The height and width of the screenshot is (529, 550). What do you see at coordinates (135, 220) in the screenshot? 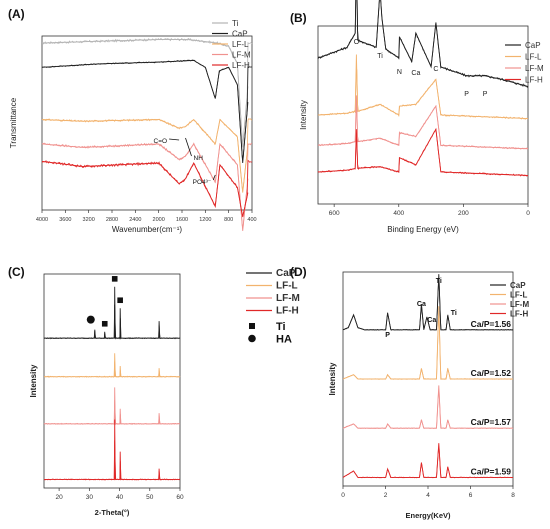
I see `x-tick-label: 2400` at bounding box center [135, 220].